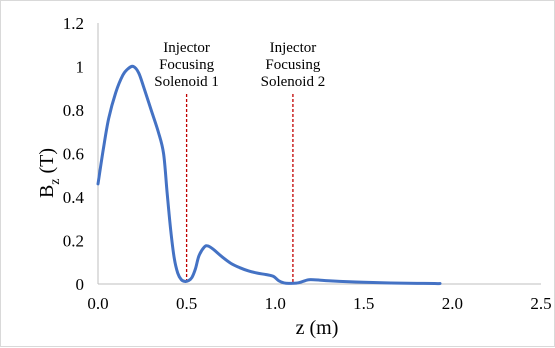 Image resolution: width=555 pixels, height=348 pixels. I want to click on y-tick-label: 0, so click(80, 284).